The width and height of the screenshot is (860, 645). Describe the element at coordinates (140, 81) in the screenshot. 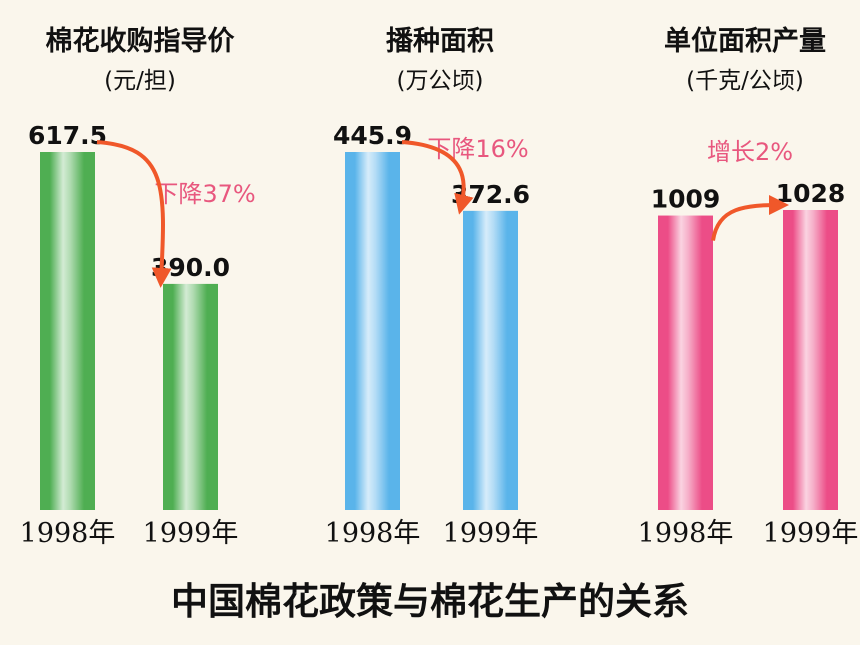

I see `chart-unit: (元/担)` at that location.